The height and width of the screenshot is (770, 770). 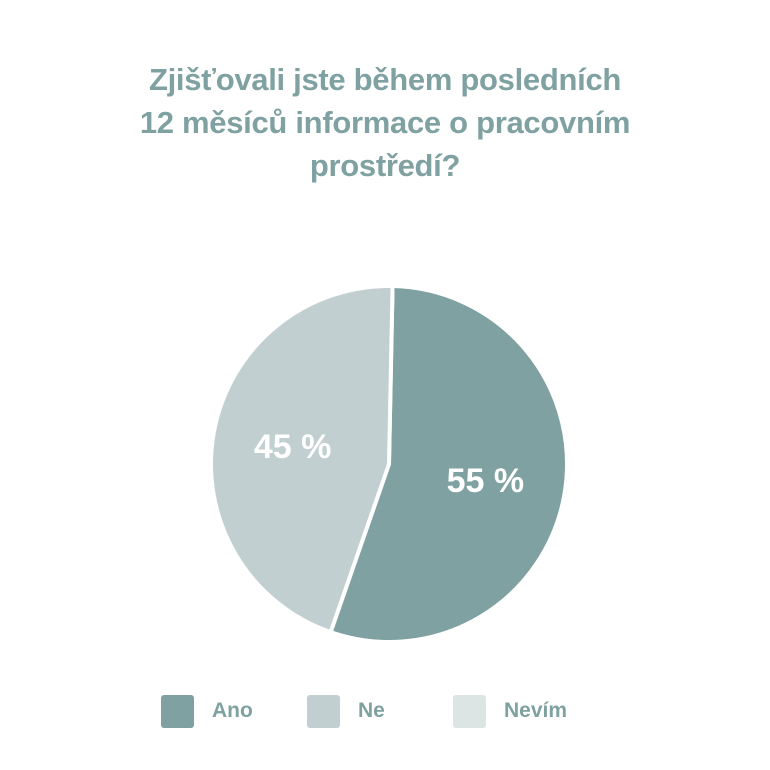 I want to click on chart-title-line-2: 12 měsíců informace o pracovním, so click(x=385, y=122).